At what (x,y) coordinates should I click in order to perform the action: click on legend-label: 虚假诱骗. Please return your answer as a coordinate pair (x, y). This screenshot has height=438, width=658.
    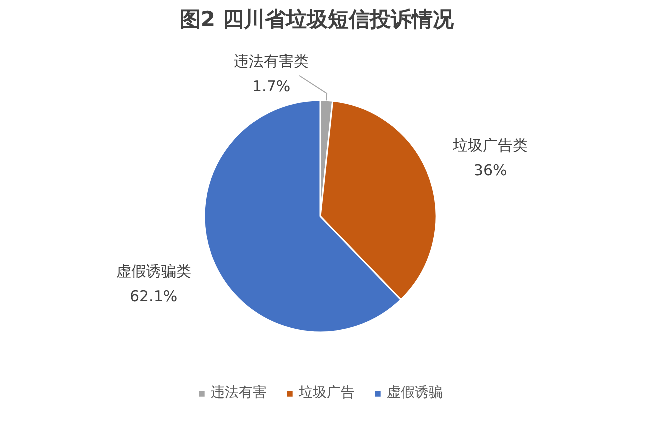
    Looking at the image, I should click on (415, 393).